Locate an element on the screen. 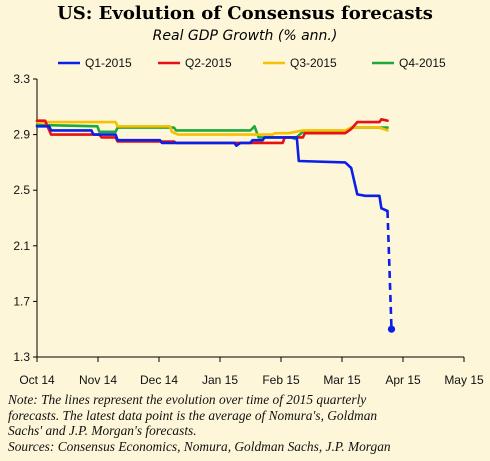  x-tick-label: Nov 14 is located at coordinates (98, 380).